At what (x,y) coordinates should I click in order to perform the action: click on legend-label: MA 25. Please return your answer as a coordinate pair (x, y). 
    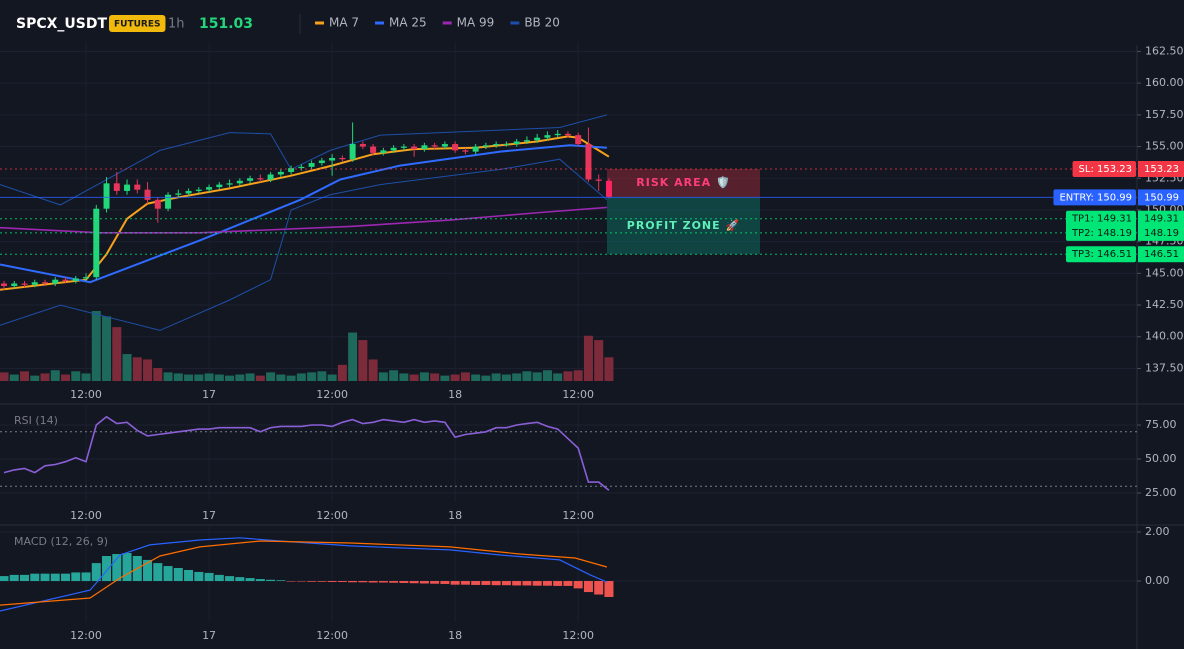
    Looking at the image, I should click on (408, 23).